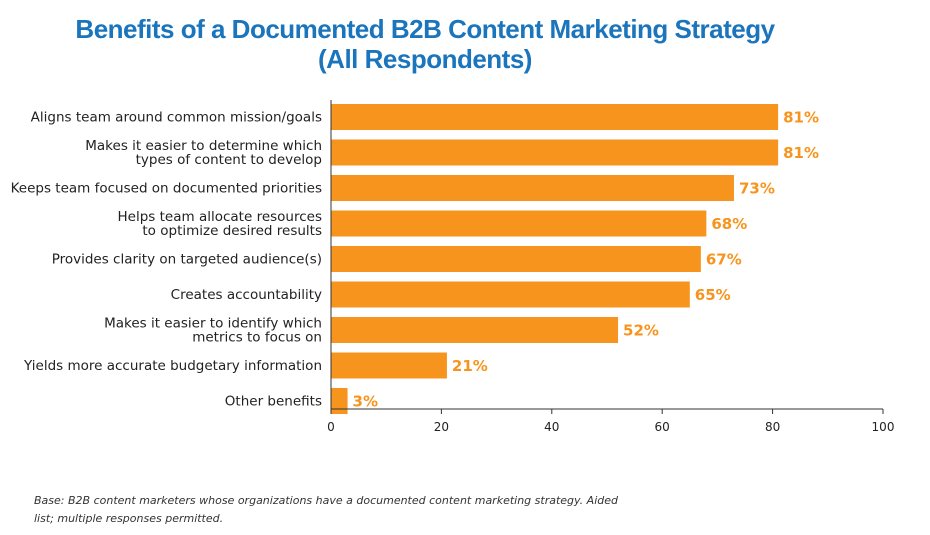 This screenshot has height=535, width=930. What do you see at coordinates (729, 224) in the screenshot?
I see `value-label-3: 68%` at bounding box center [729, 224].